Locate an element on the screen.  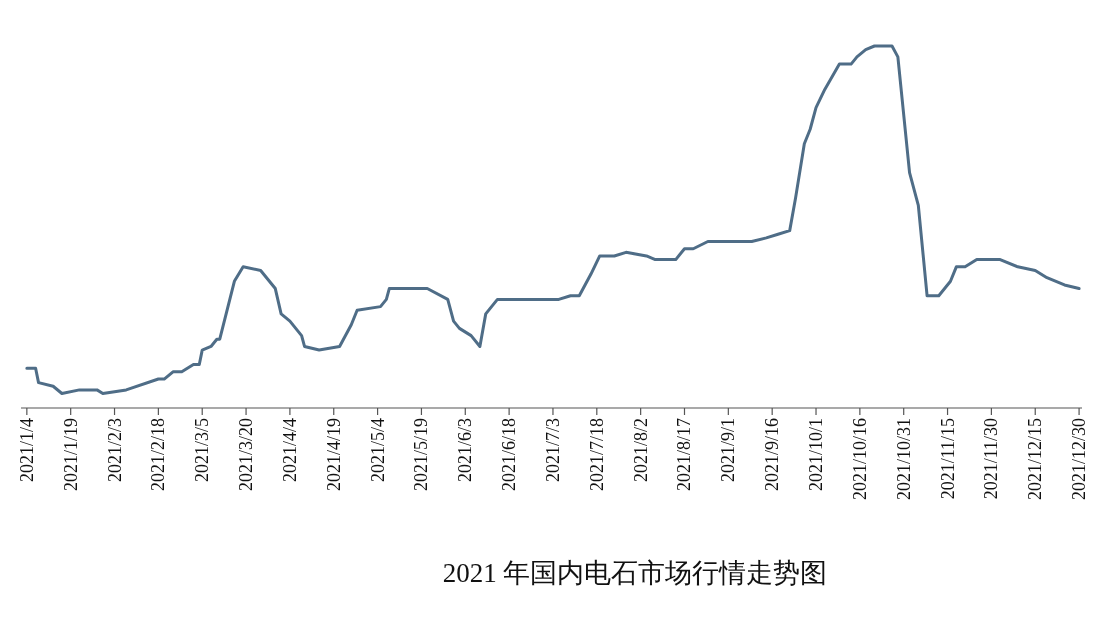
x-tick-label: 2021/8/17 is located at coordinates (684, 455).